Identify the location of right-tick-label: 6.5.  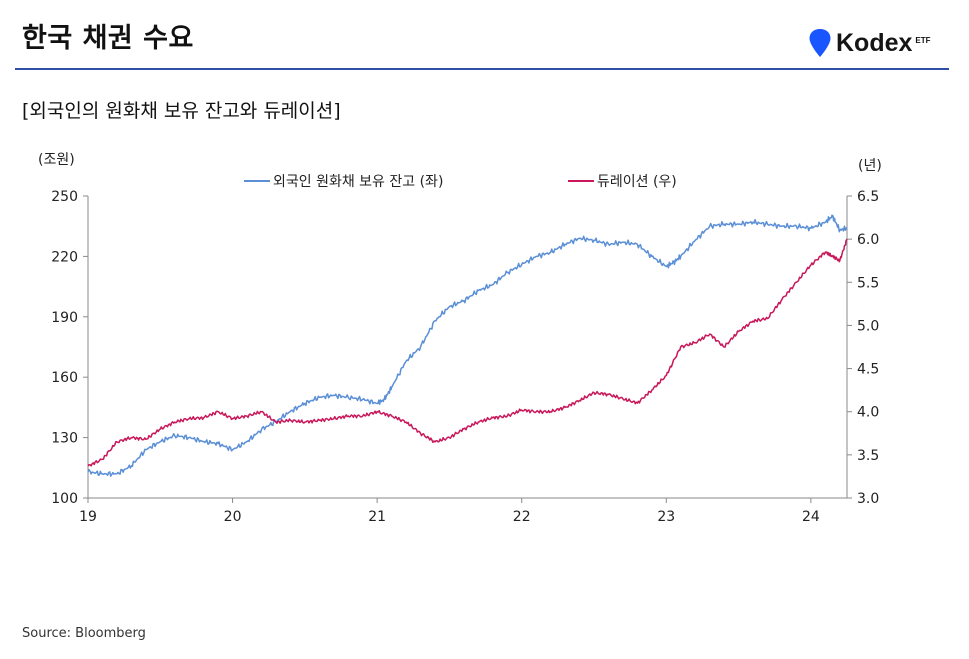
(868, 197).